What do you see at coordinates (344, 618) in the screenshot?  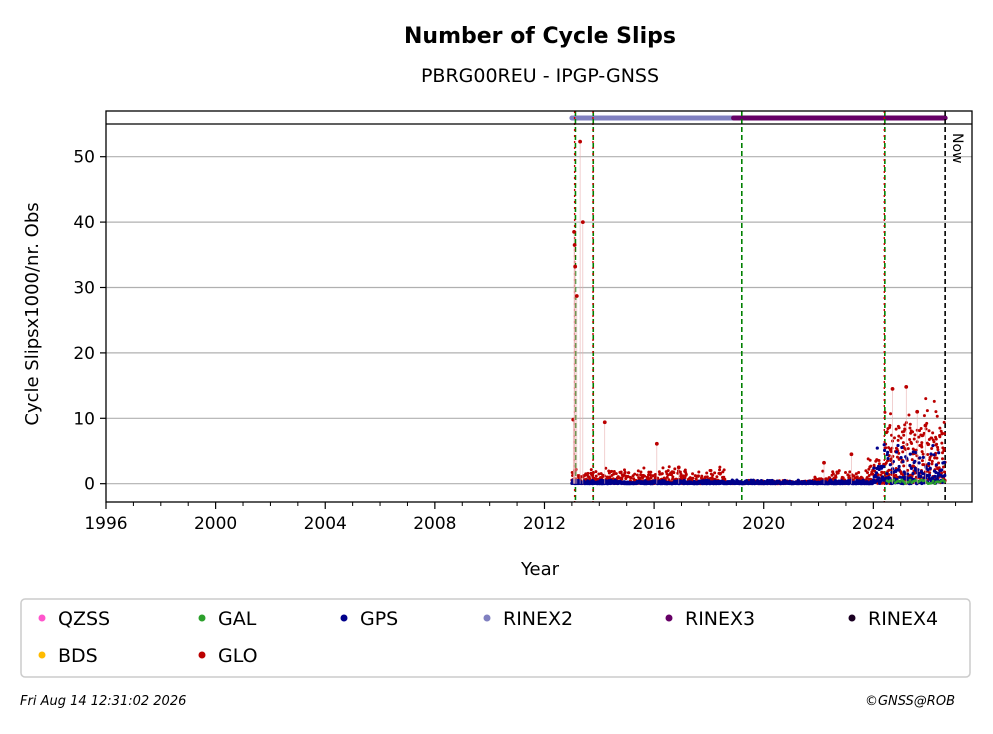 I see `legend-marker-gps` at bounding box center [344, 618].